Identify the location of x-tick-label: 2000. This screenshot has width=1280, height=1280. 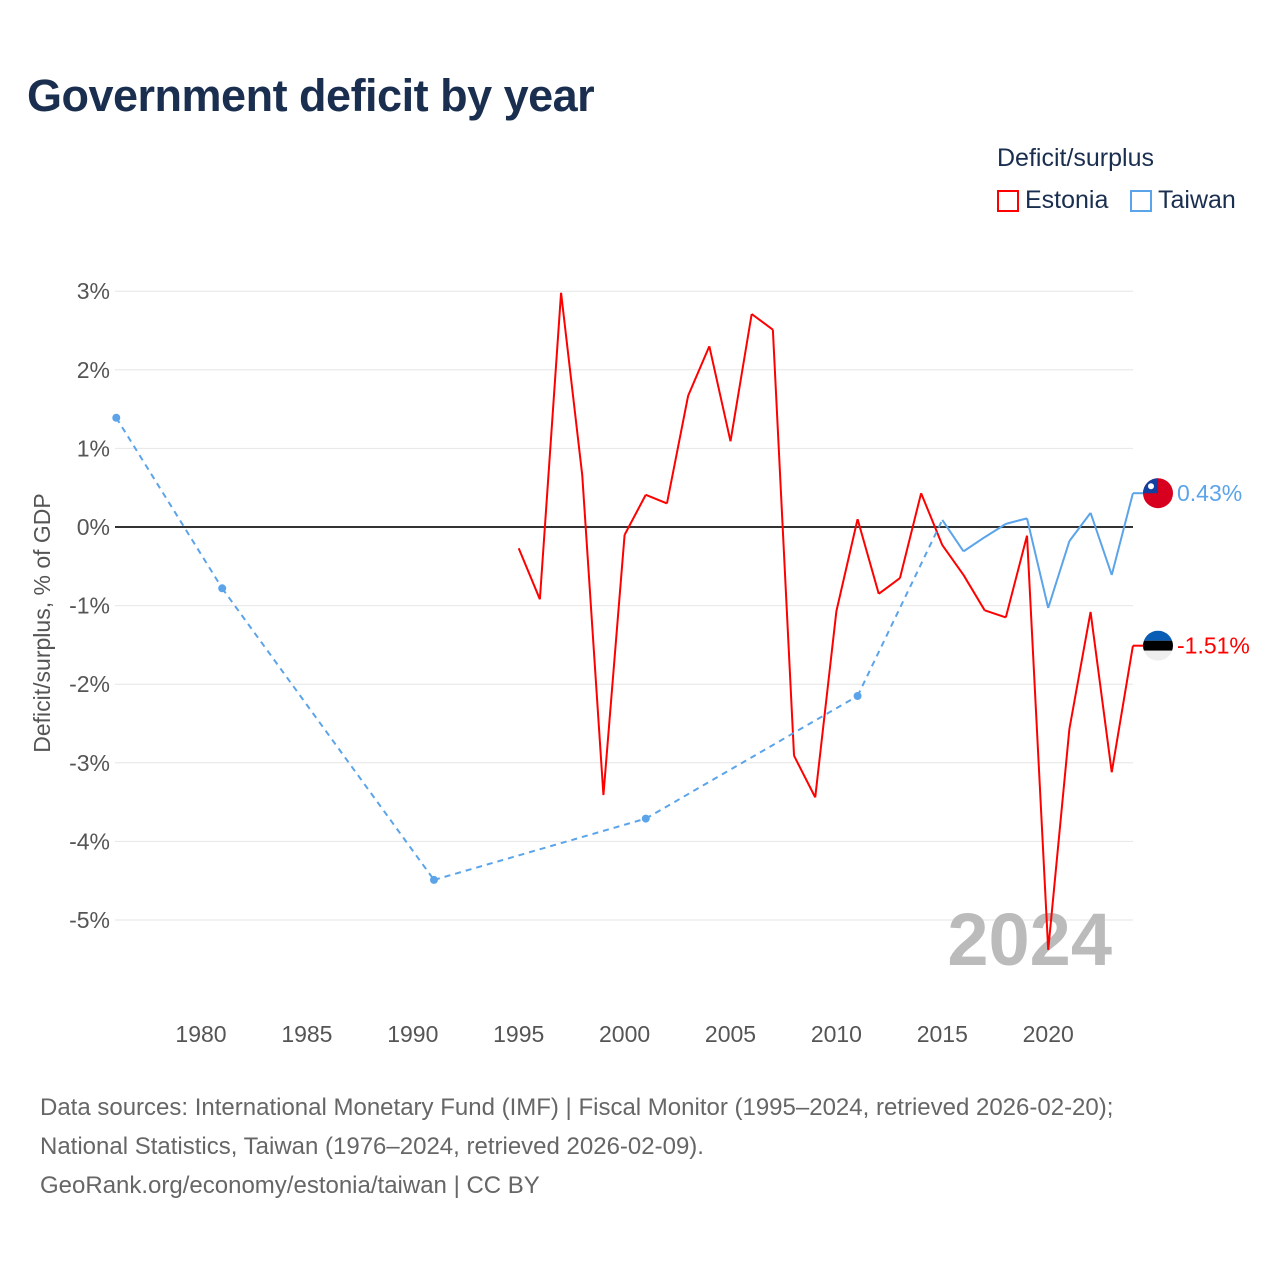
(624, 1034).